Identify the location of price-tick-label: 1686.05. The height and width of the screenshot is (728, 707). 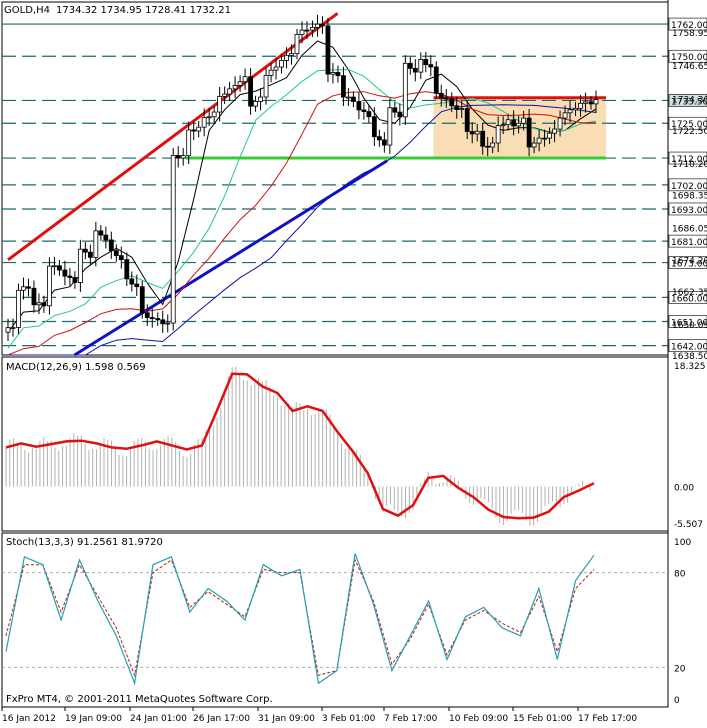
(689, 230).